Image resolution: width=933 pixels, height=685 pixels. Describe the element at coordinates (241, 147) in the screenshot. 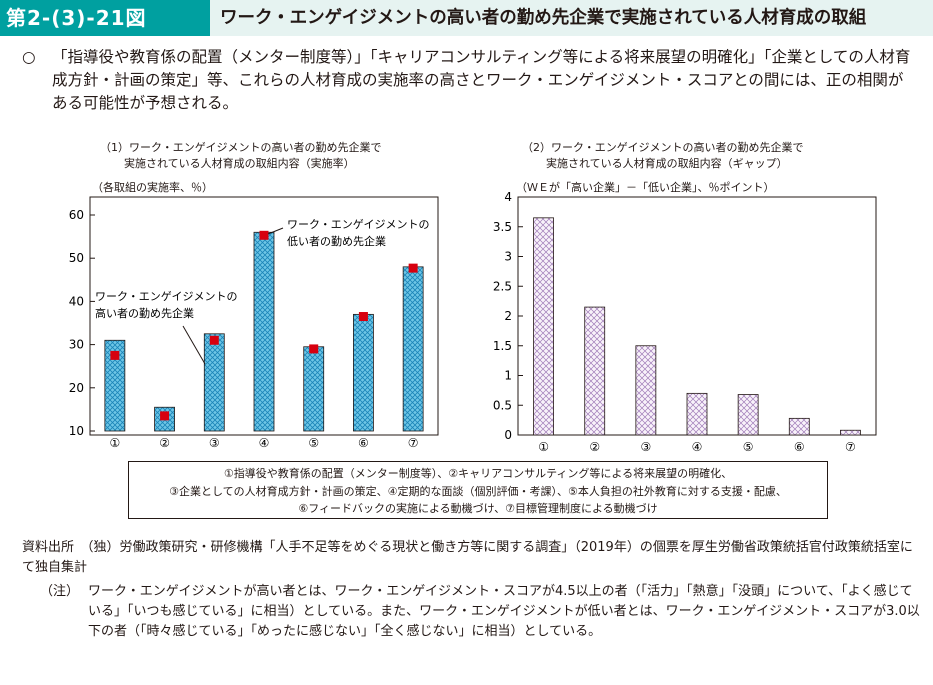

I see `chart1-title-line1: （1）ワーク・エンゲイジメントの高い者の勤め先企業で` at that location.